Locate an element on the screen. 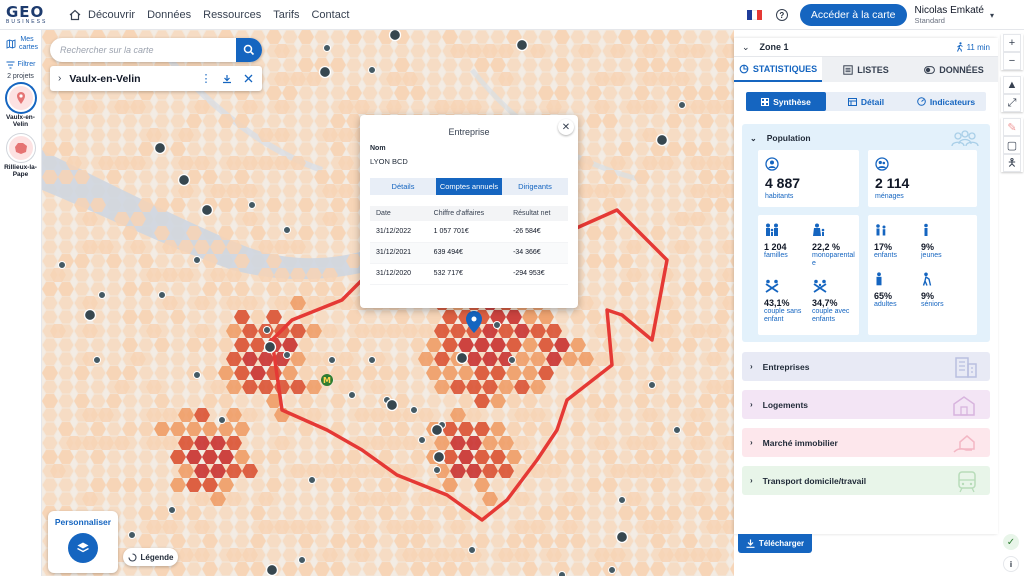 This screenshot has height=576, width=1024. info-icon: i is located at coordinates (1011, 564).